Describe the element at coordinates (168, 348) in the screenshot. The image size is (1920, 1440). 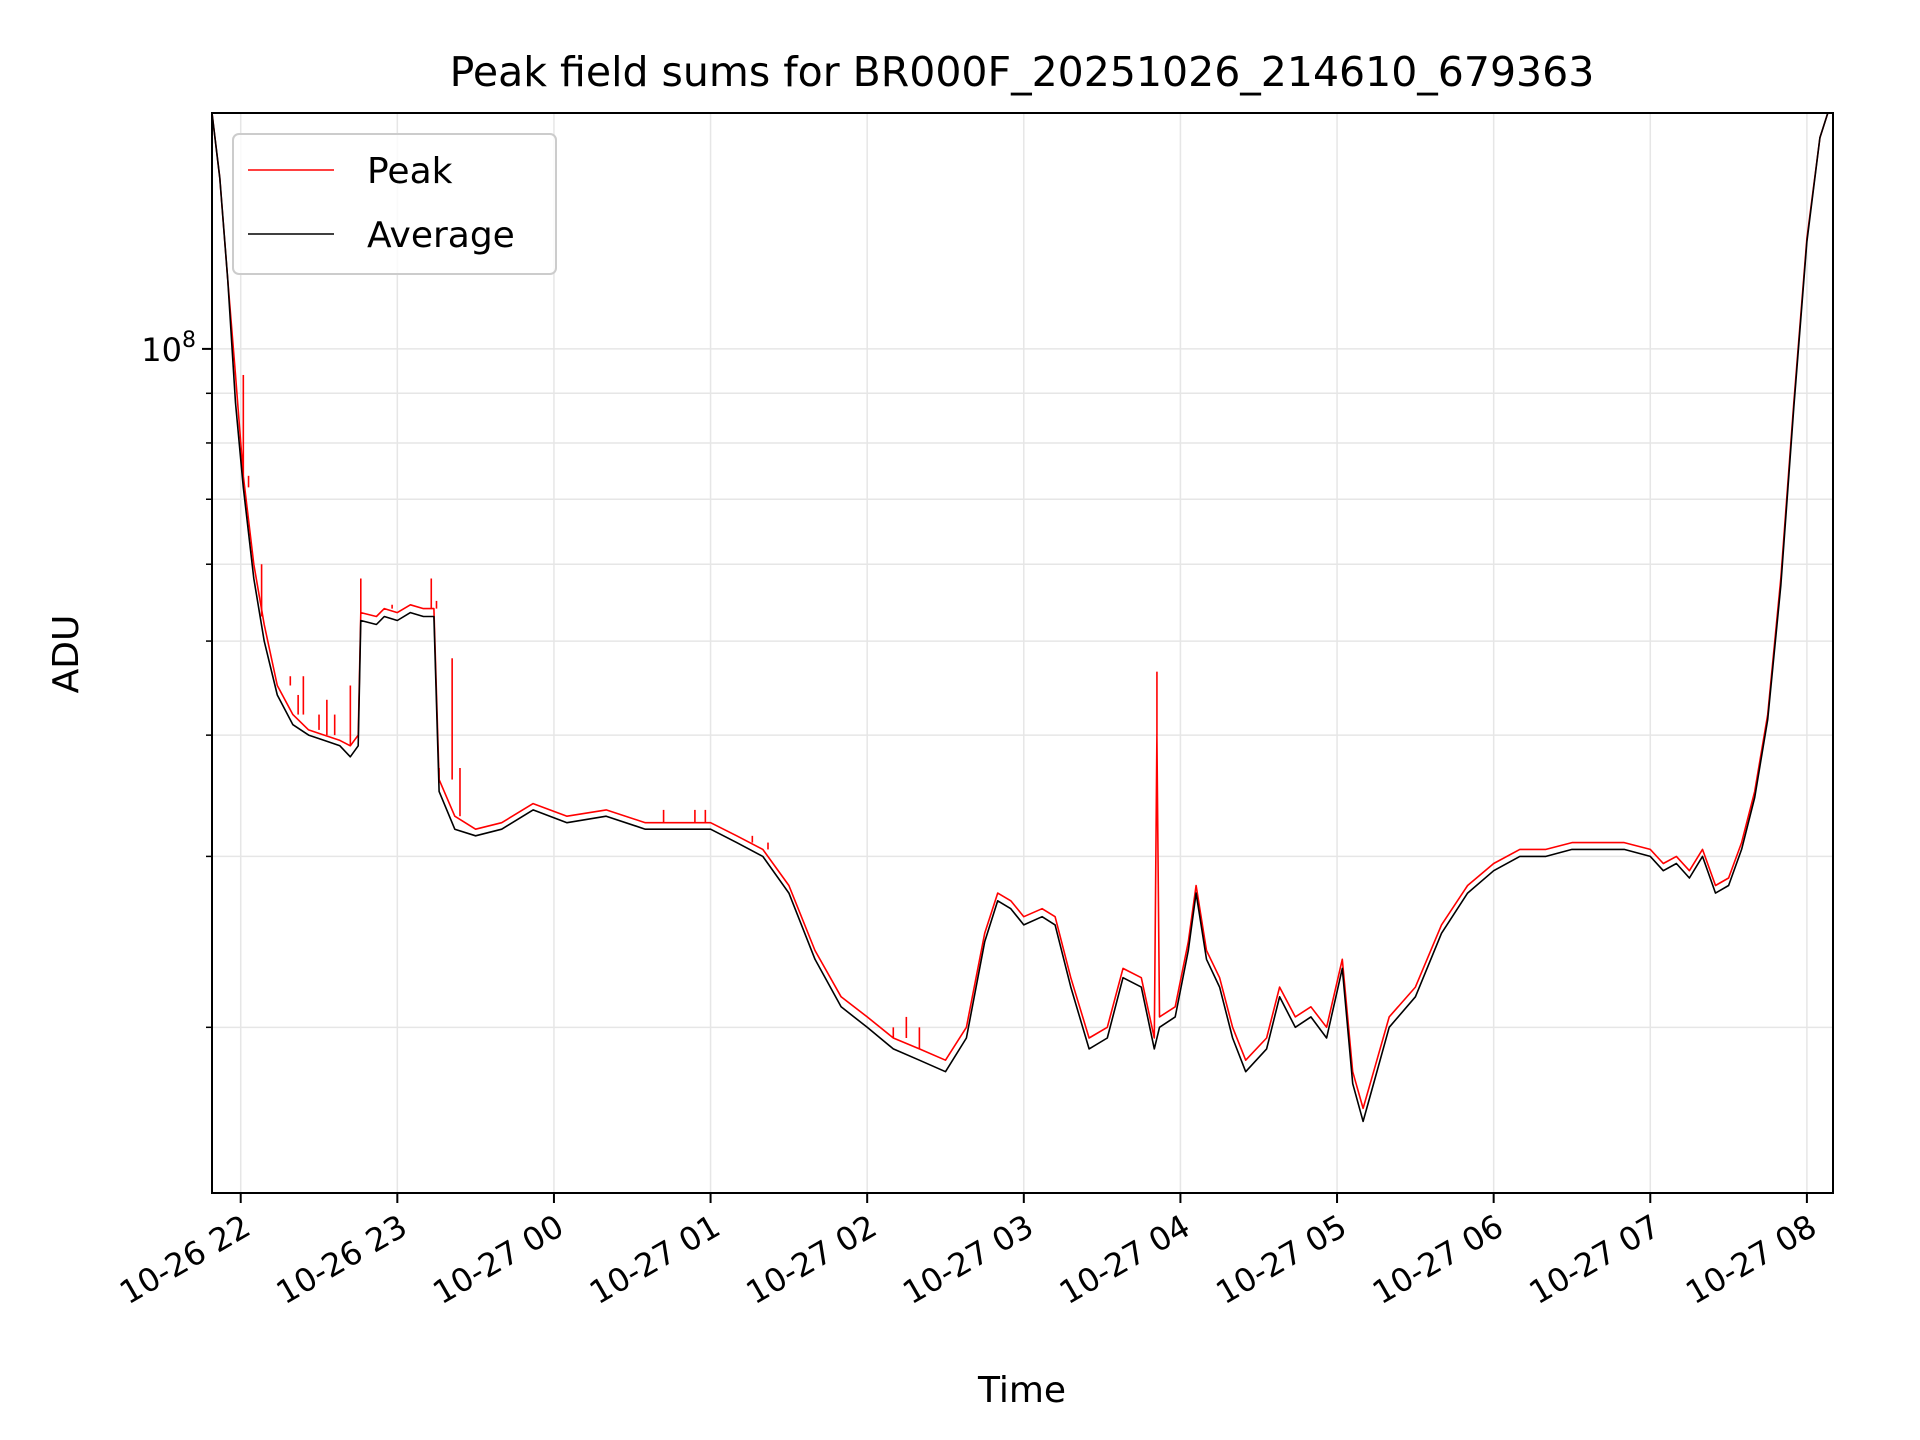
I see `y-tick-label: 108` at that location.